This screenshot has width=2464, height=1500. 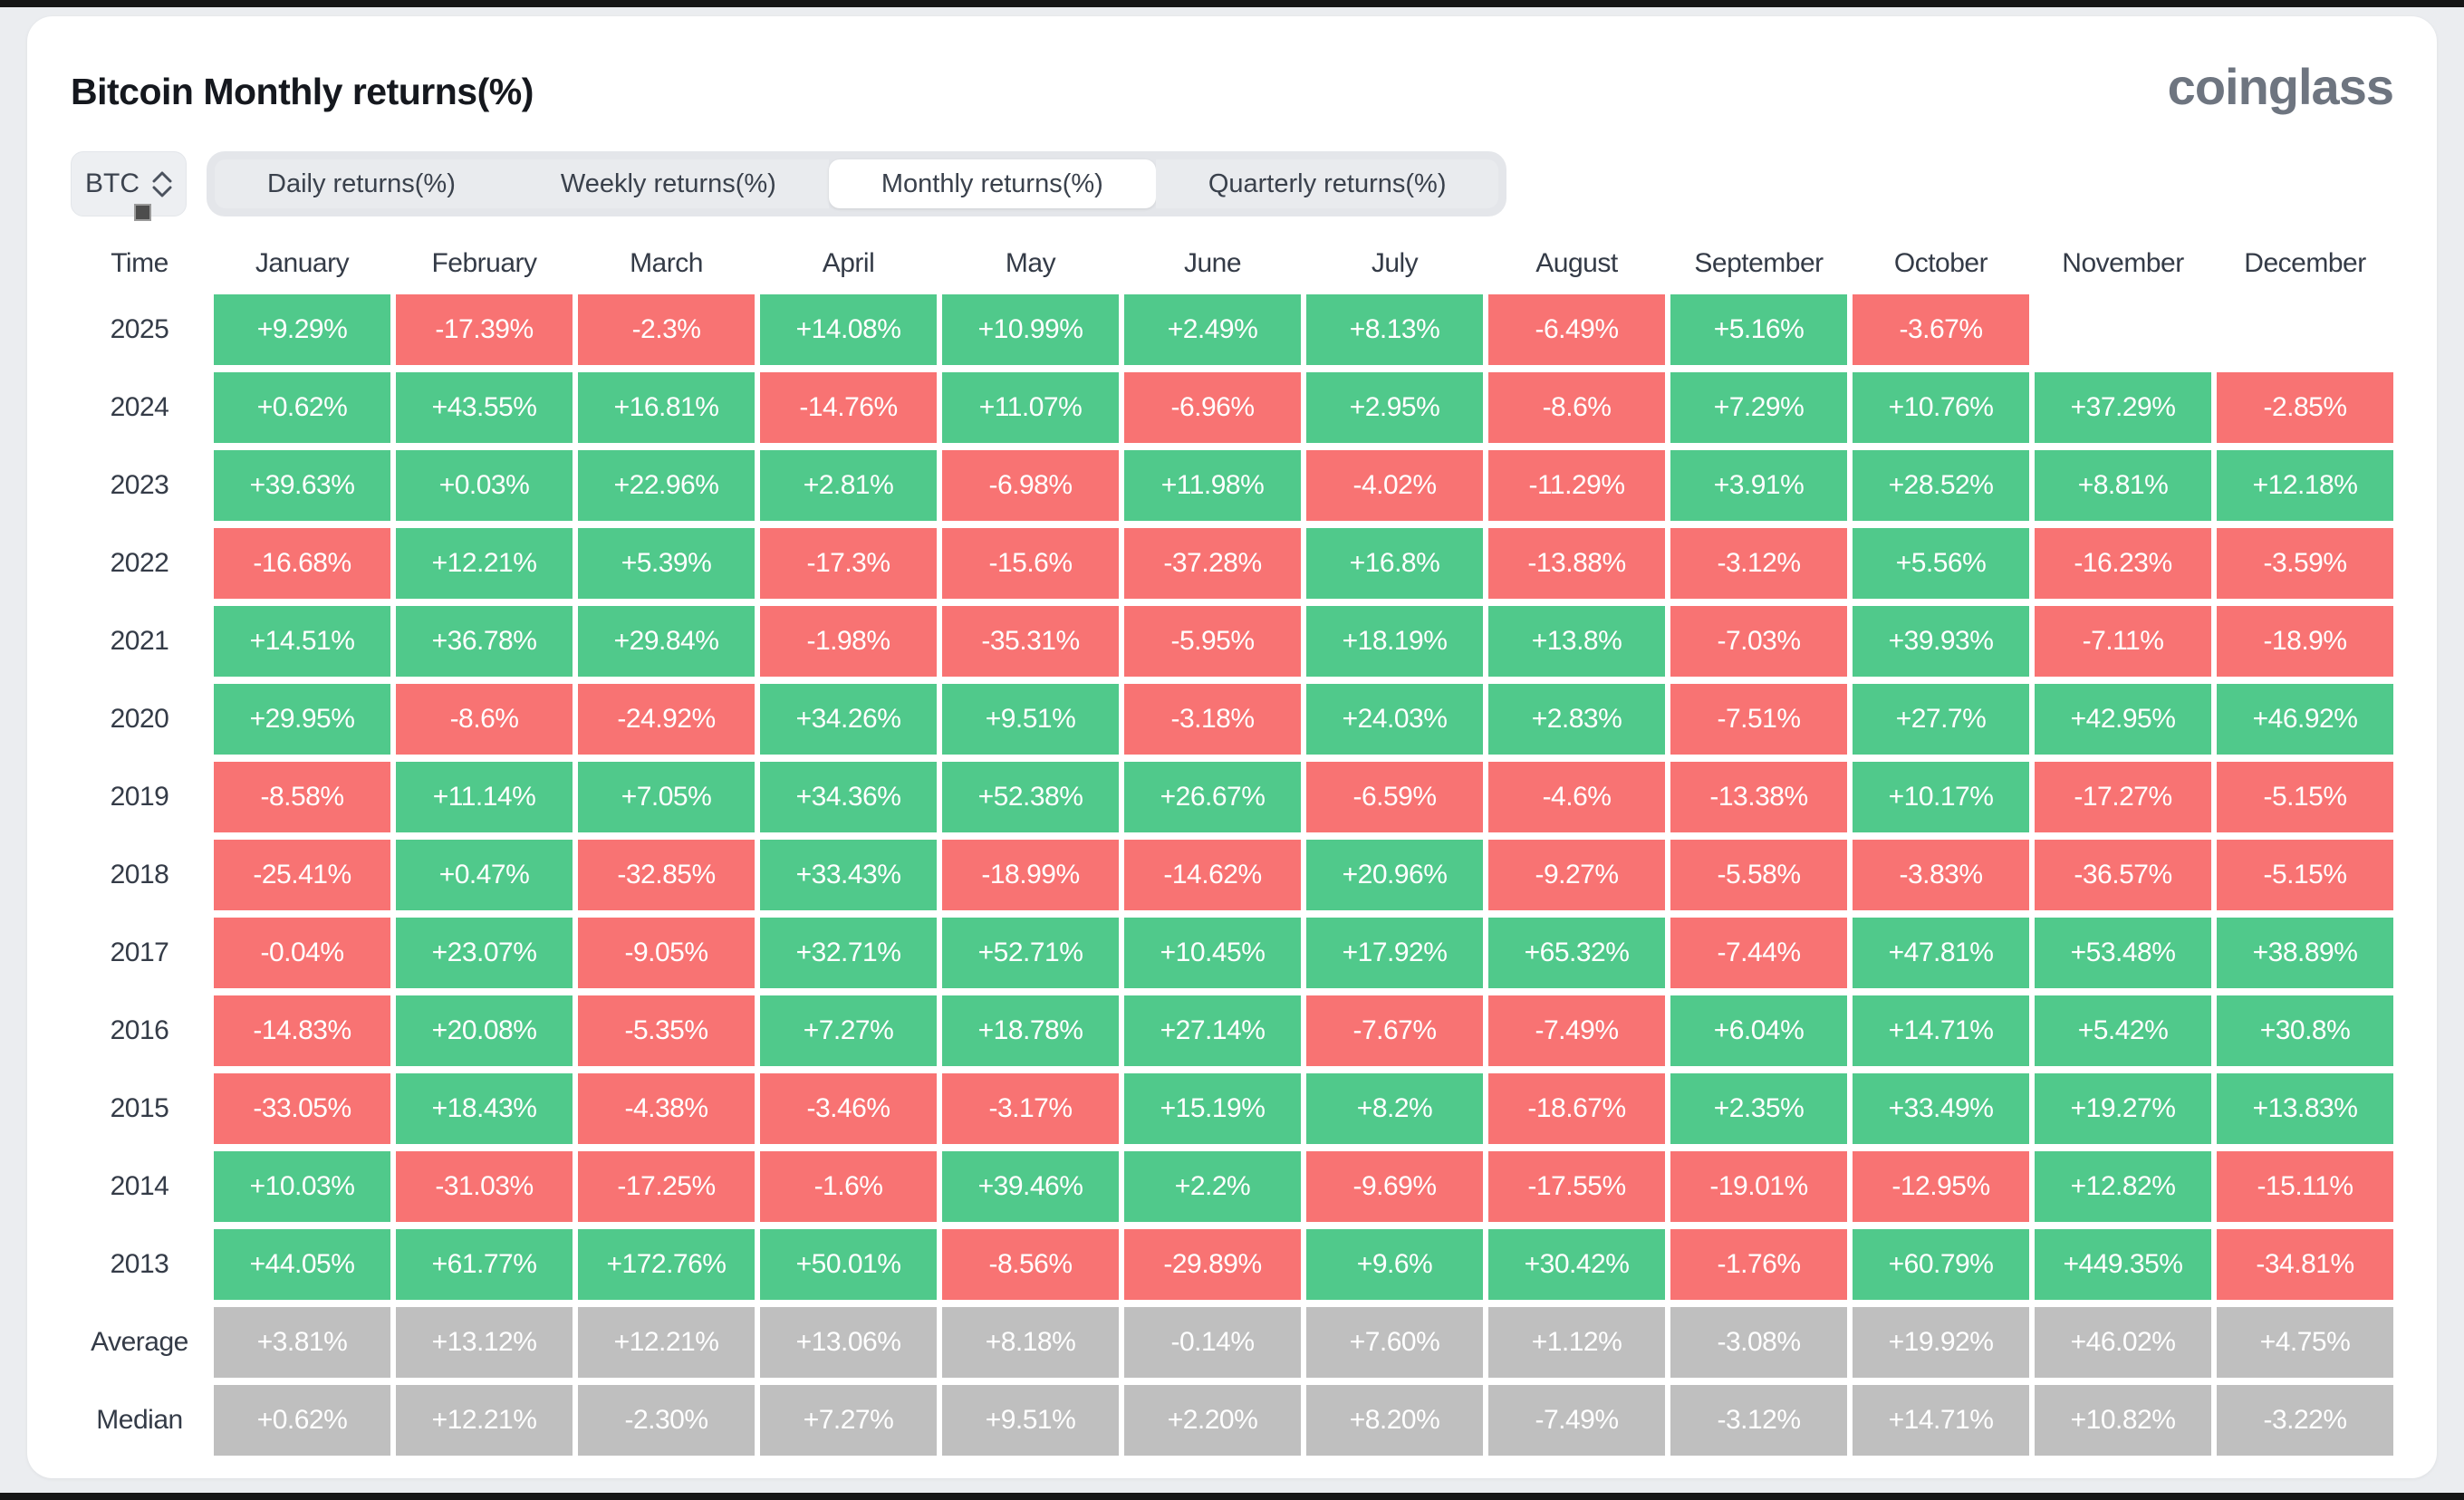 I want to click on return-cell: +18.19%, so click(x=1394, y=641).